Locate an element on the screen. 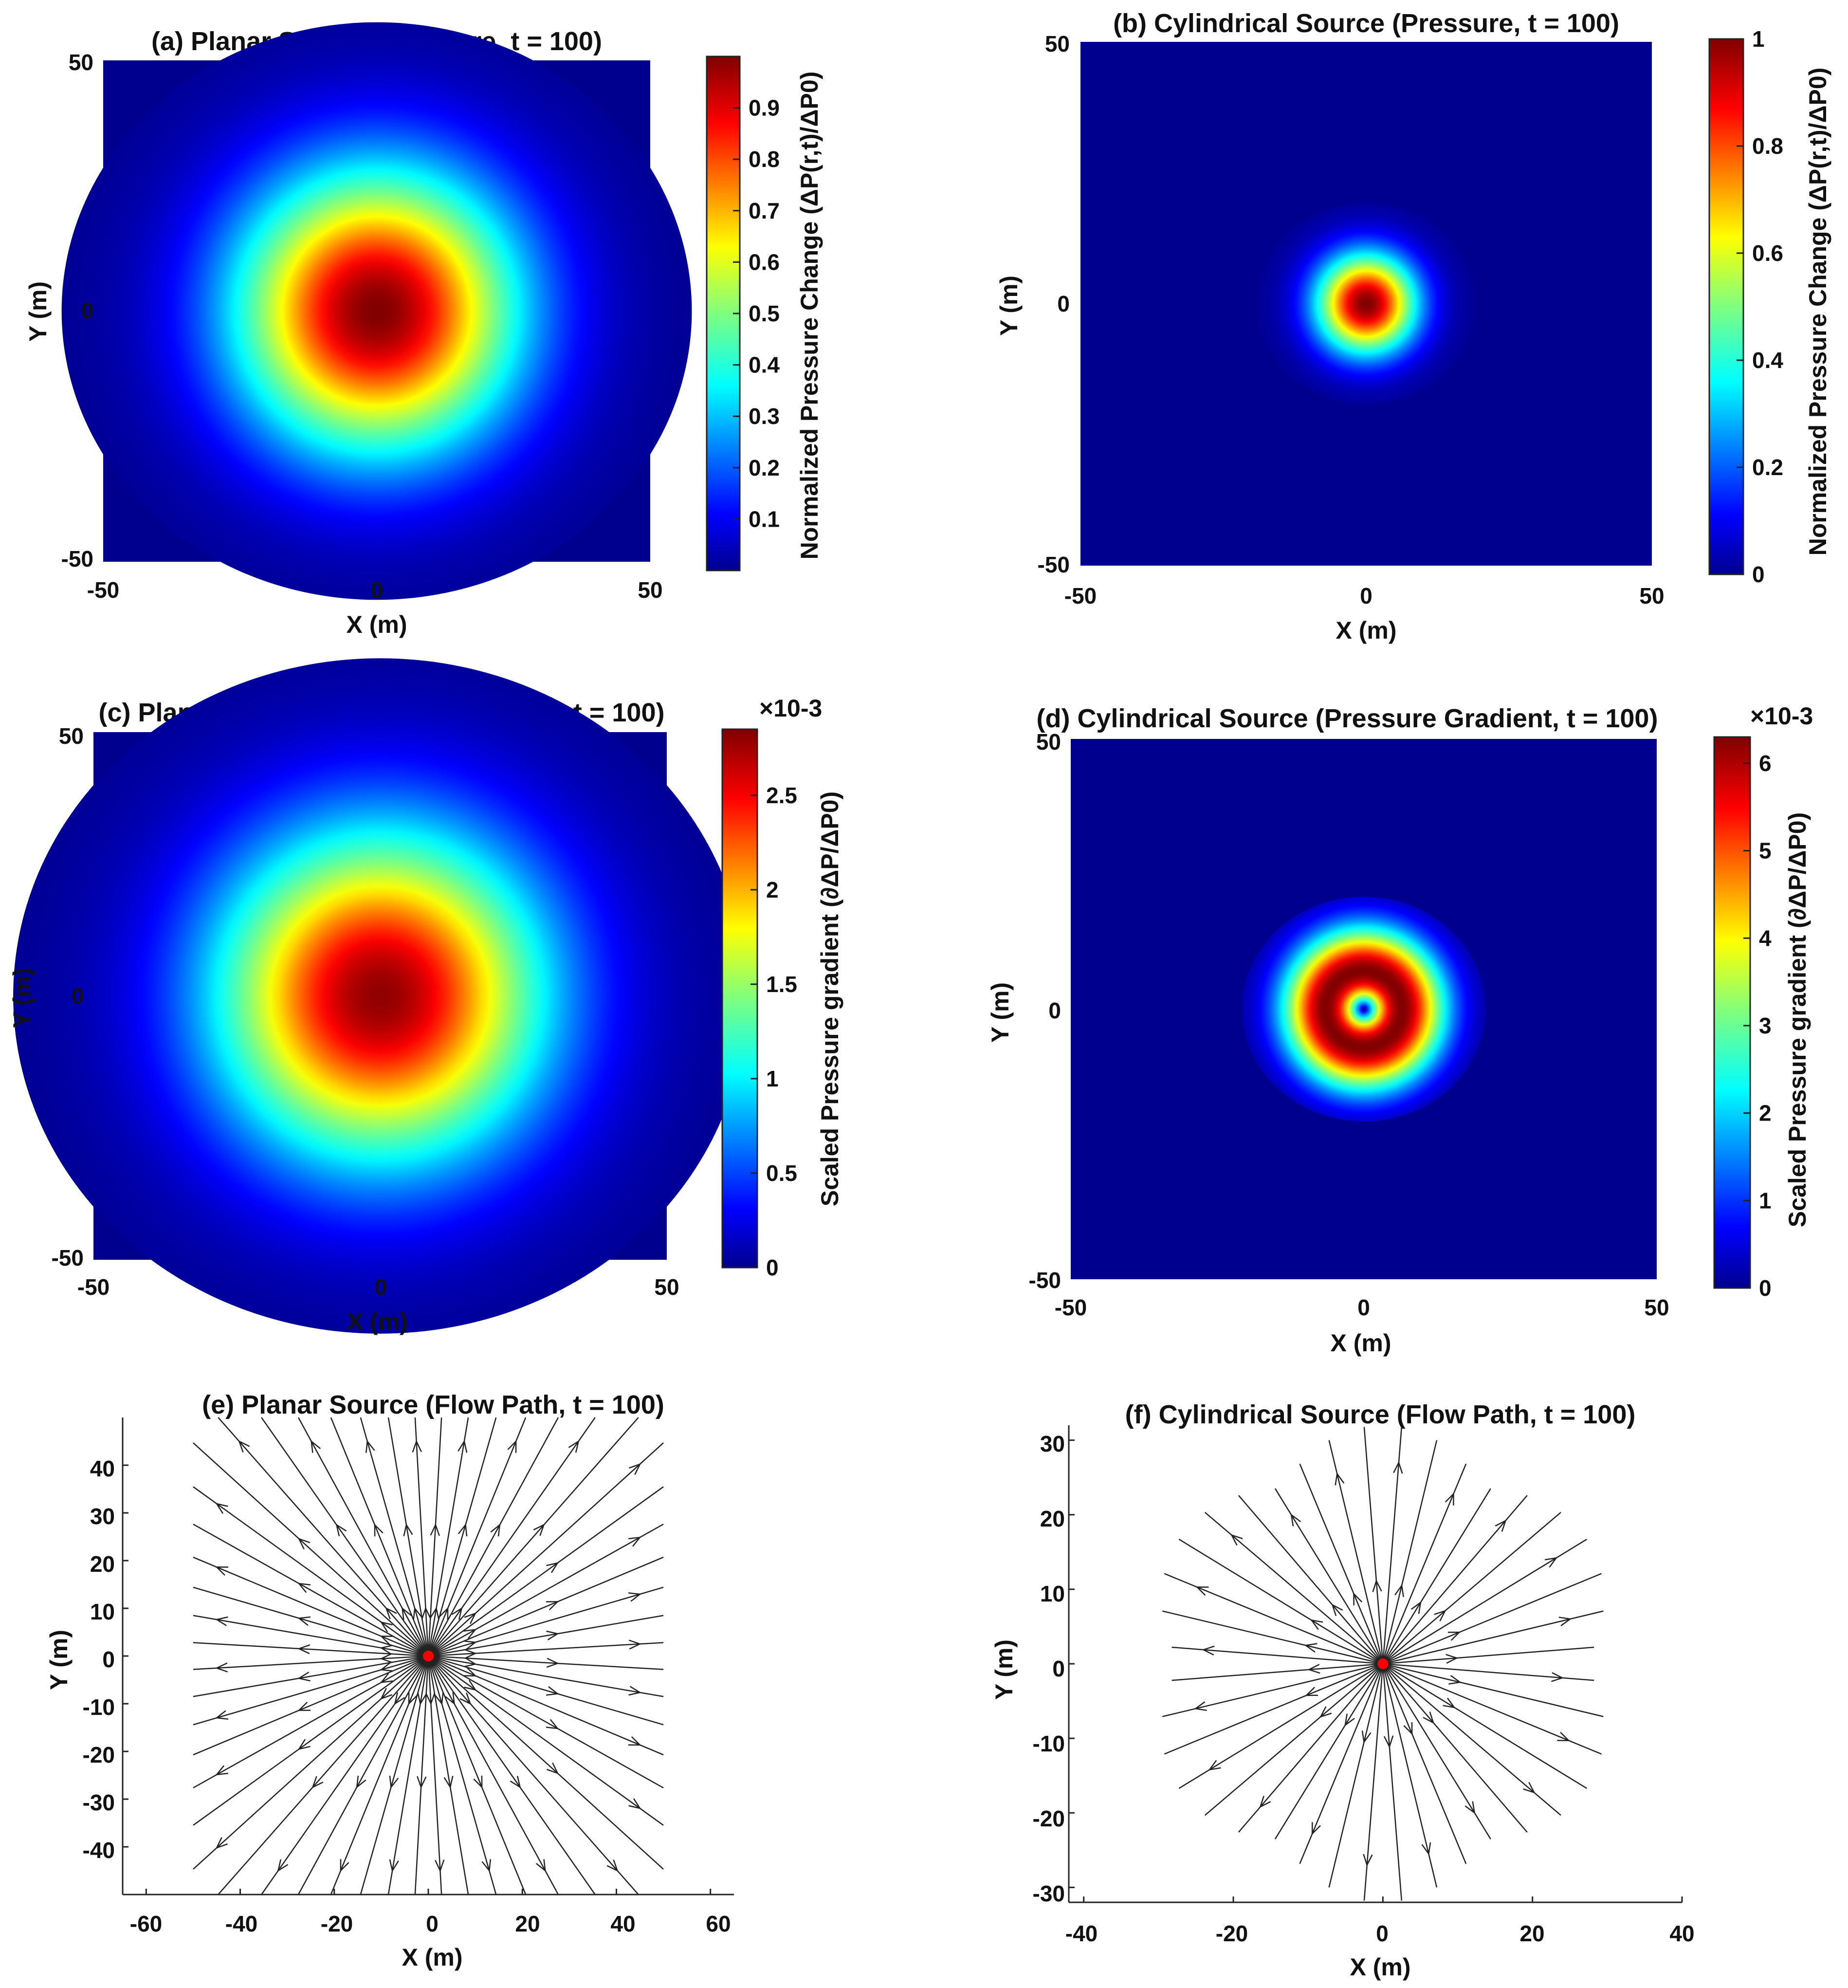 This screenshot has height=1988, width=1848. colorbar-tick-label: 0.7 is located at coordinates (764, 210).